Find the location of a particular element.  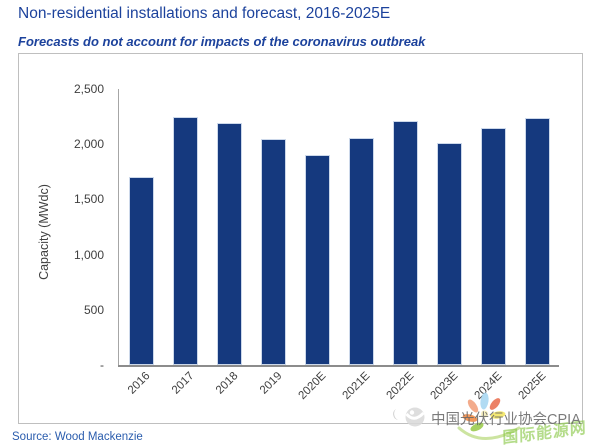

bar-2018 is located at coordinates (229, 244).